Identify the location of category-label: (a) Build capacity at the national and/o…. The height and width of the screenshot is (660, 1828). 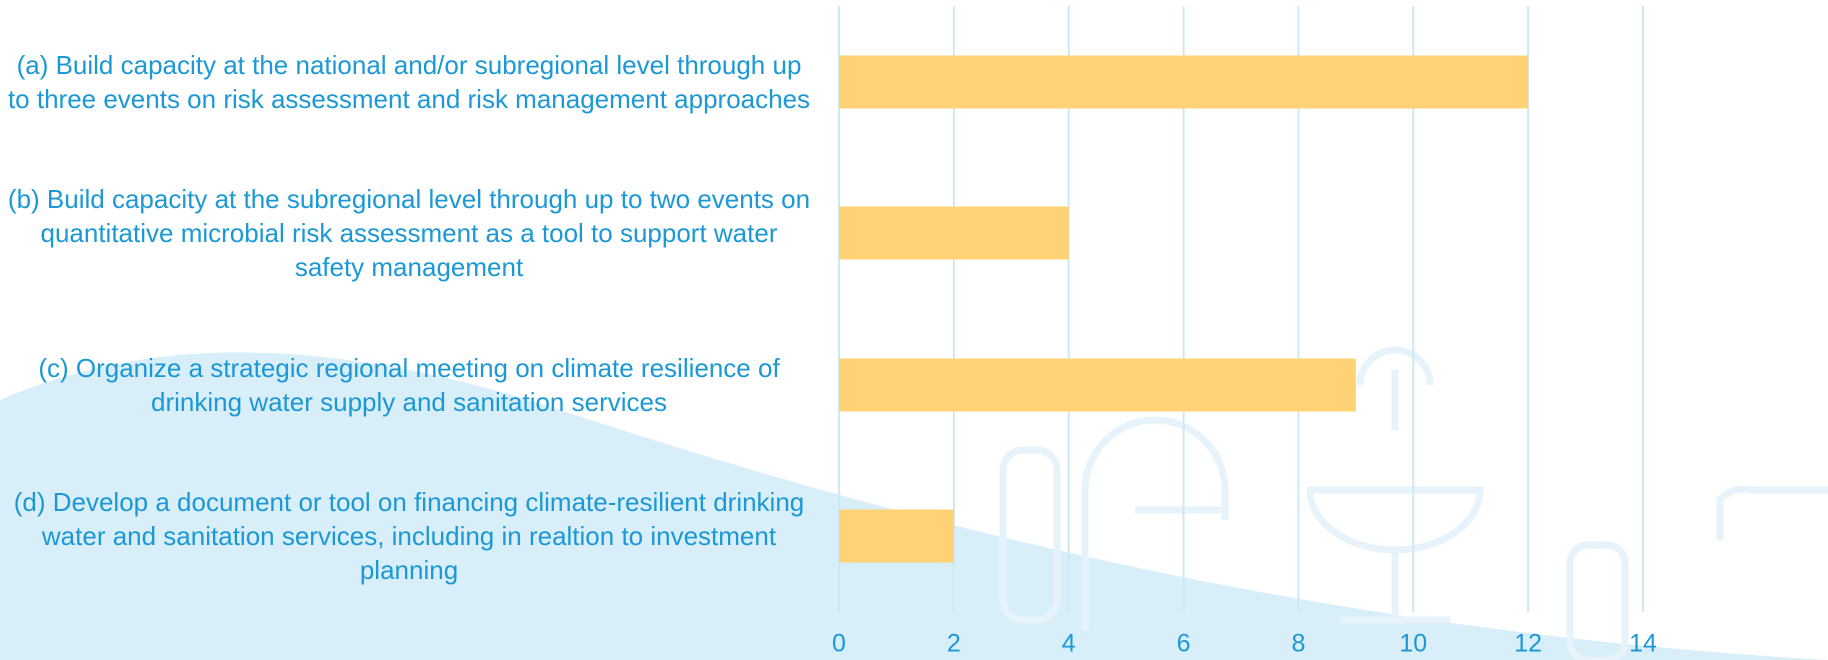
(409, 82).